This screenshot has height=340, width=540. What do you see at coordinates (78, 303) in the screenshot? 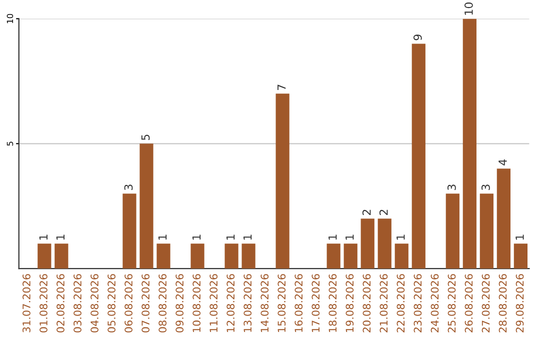
I see `x-tick-label: 03.08.2026` at bounding box center [78, 303].